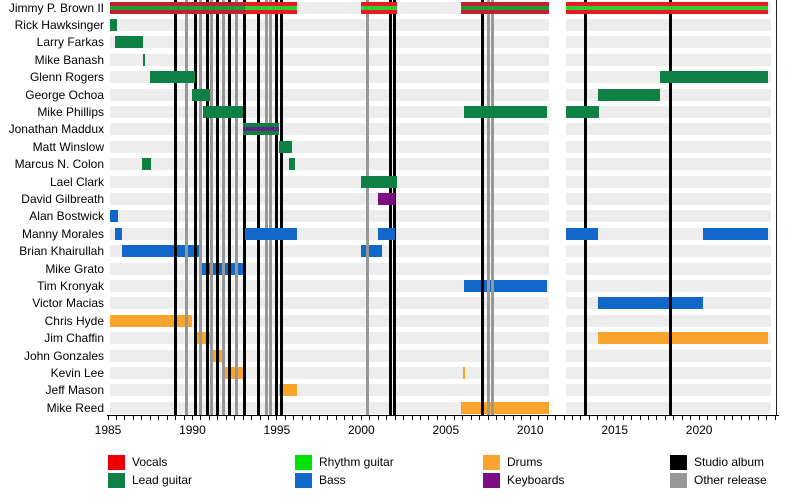  I want to click on lead-guitar-stripe, so click(261, 125).